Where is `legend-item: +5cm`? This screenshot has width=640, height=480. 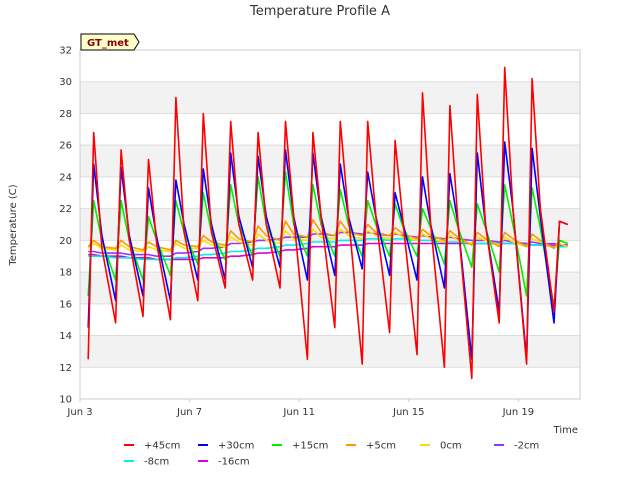
legend-item: +5cm is located at coordinates (371, 446).